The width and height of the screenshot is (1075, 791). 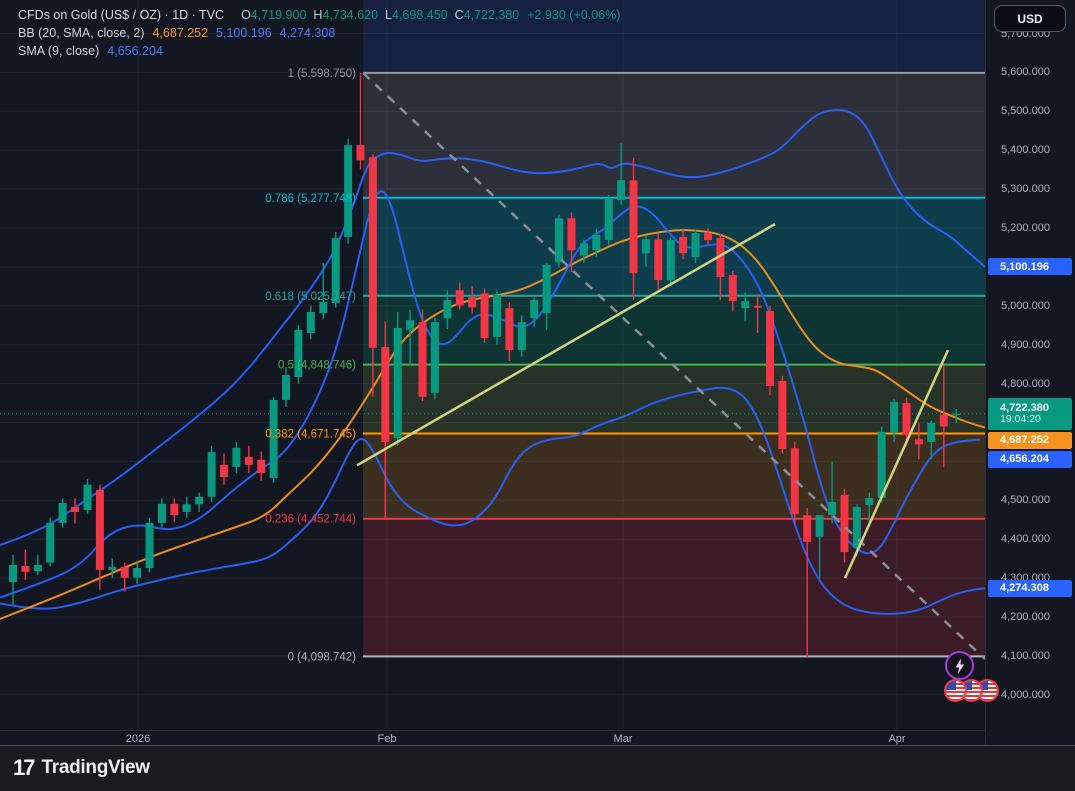 I want to click on price-axis-label: 4,100.000, so click(x=1025, y=655).